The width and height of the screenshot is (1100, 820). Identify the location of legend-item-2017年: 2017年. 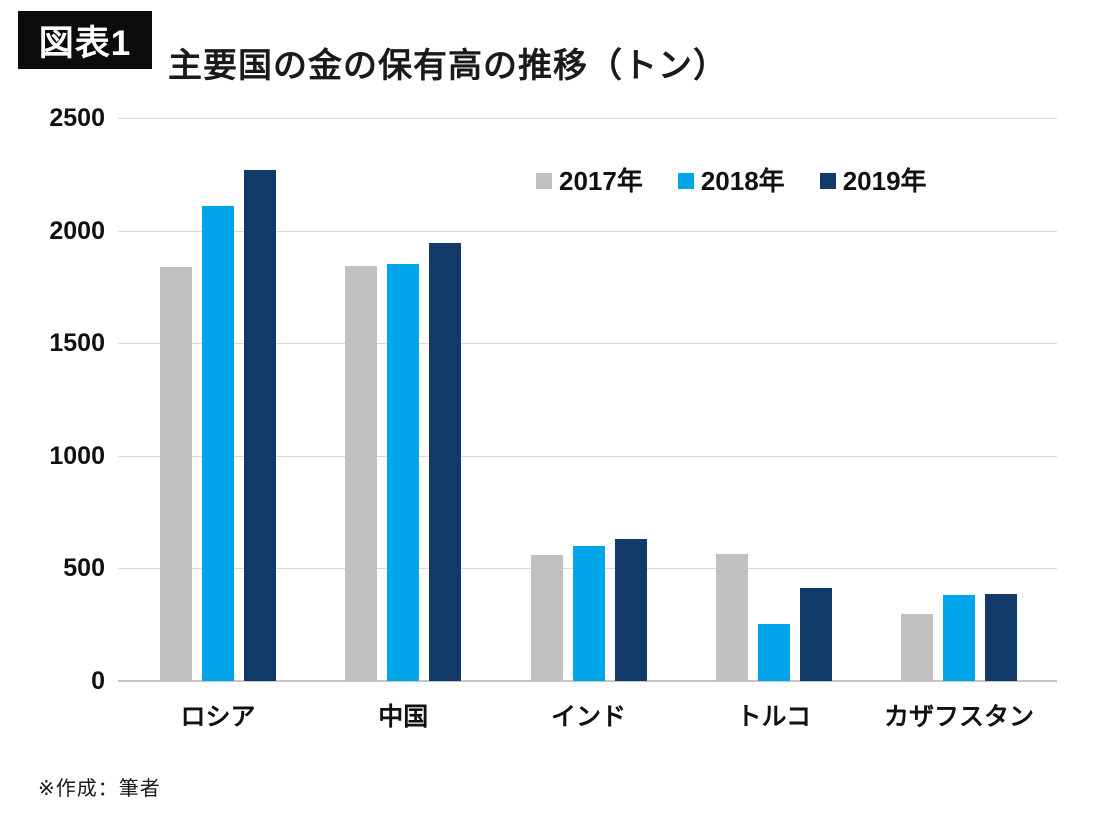
(589, 181).